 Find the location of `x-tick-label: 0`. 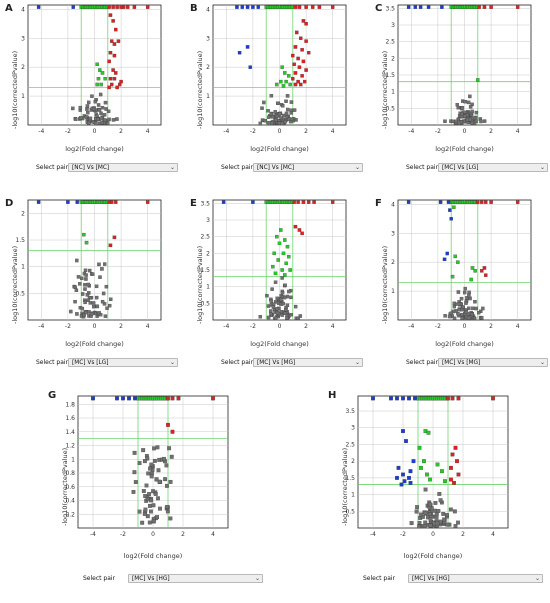

x-tick-label: 0 is located at coordinates (95, 326).